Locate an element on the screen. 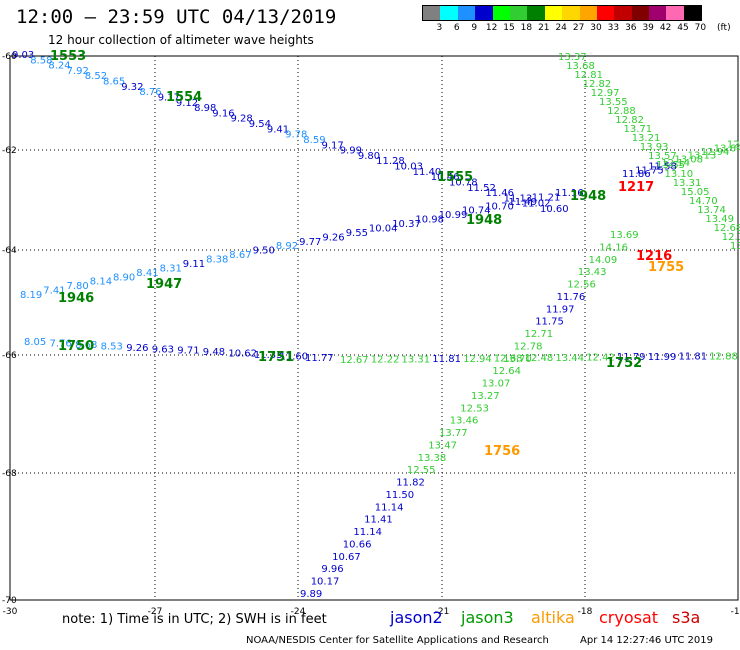 The image size is (740, 650). time-label: 1216 is located at coordinates (654, 256).